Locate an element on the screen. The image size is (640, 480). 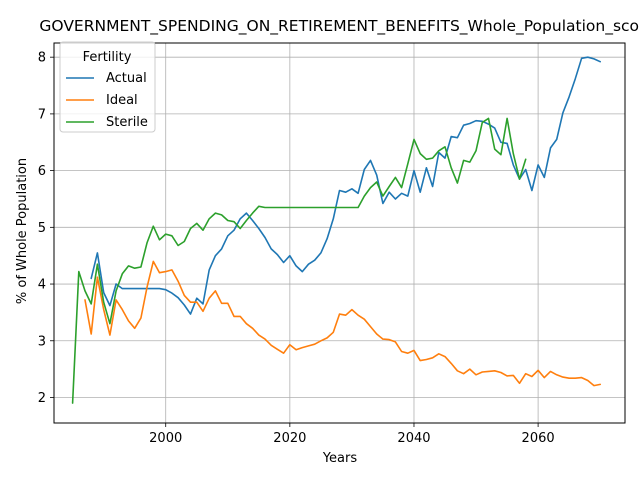
legend-entries: Actual Ideal Sterile is located at coordinates (107, 100).